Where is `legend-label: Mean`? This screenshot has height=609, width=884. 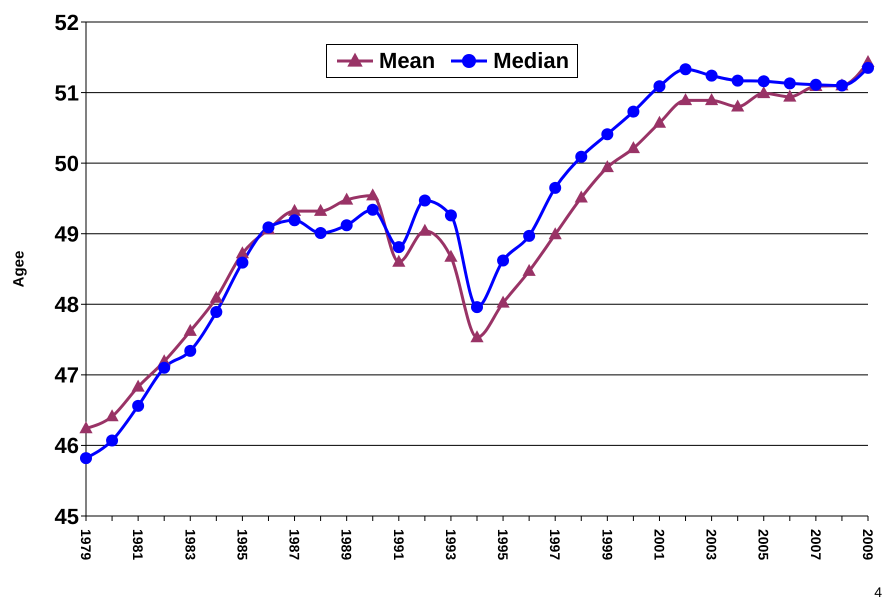 legend-label: Mean is located at coordinates (407, 61).